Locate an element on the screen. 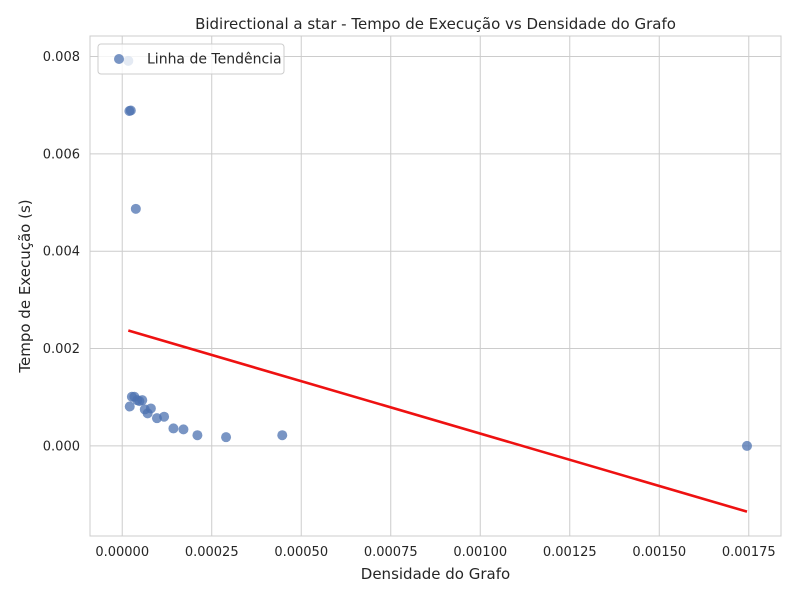  y-tick-label: 0.008 is located at coordinates (61, 57).